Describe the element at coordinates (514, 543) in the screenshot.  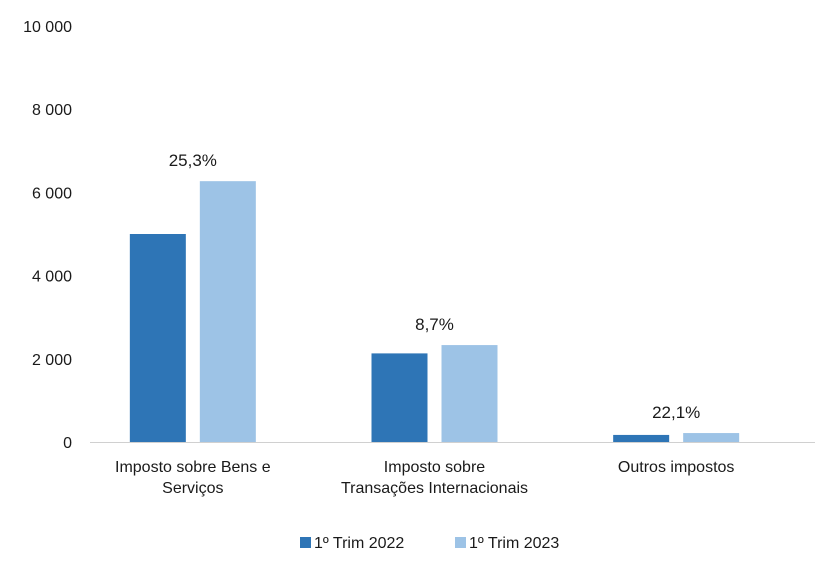
I see `legend-label: 1º Trim 2023` at that location.